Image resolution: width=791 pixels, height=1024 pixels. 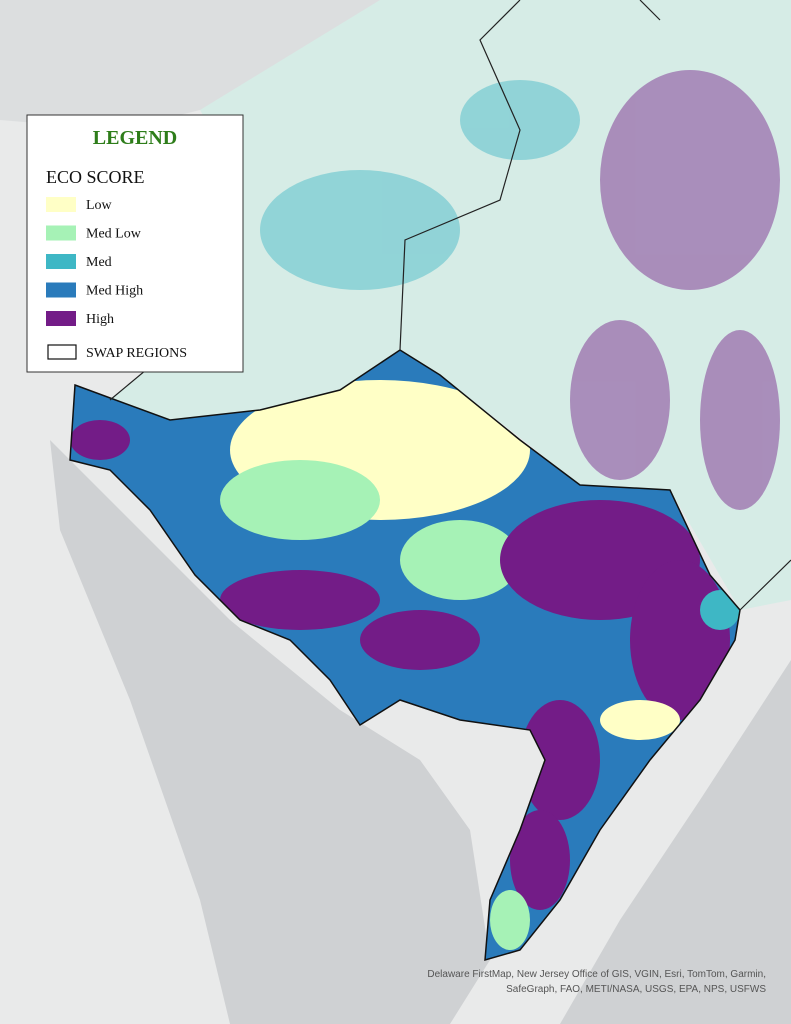 I want to click on legend-subtitle: ECO SCORE, so click(x=95, y=177).